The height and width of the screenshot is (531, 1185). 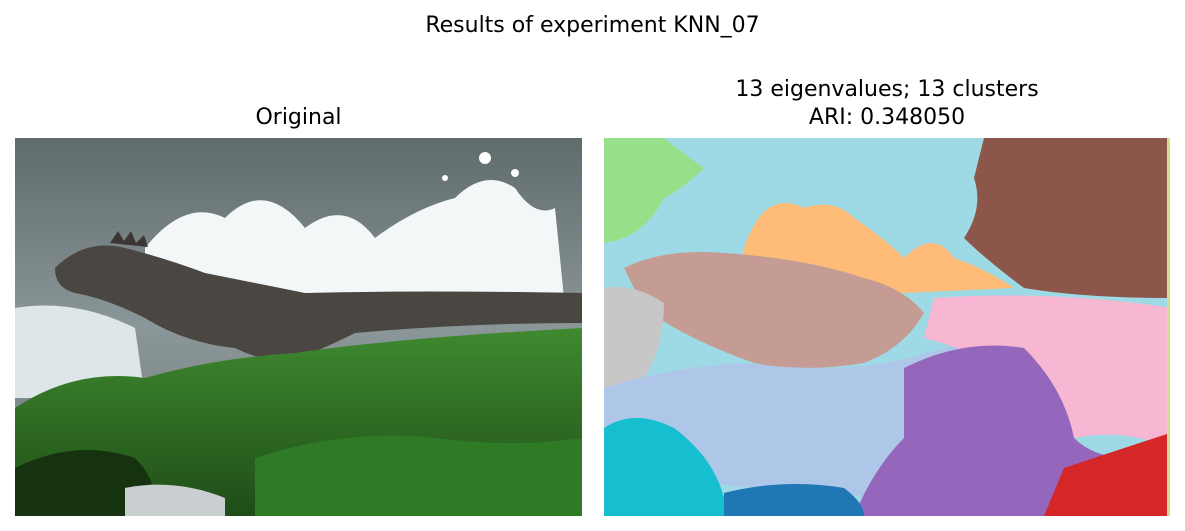 I want to click on segmentation-panel-title-line2: ARI: 0.348050, so click(x=887, y=117).